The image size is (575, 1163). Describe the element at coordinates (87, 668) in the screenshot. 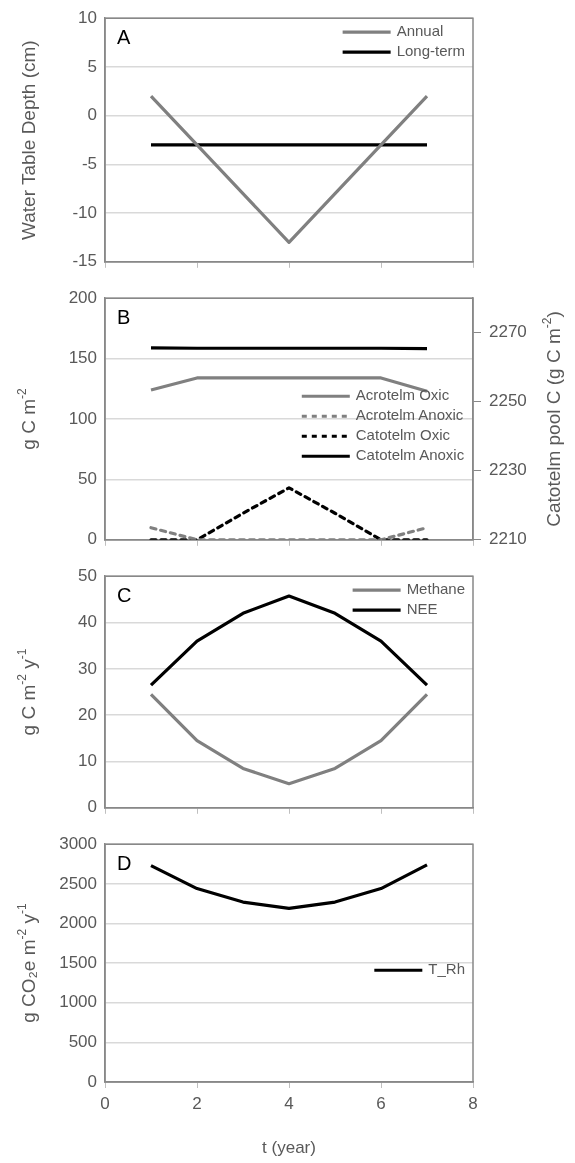

I see `y-tick-label: 30` at that location.